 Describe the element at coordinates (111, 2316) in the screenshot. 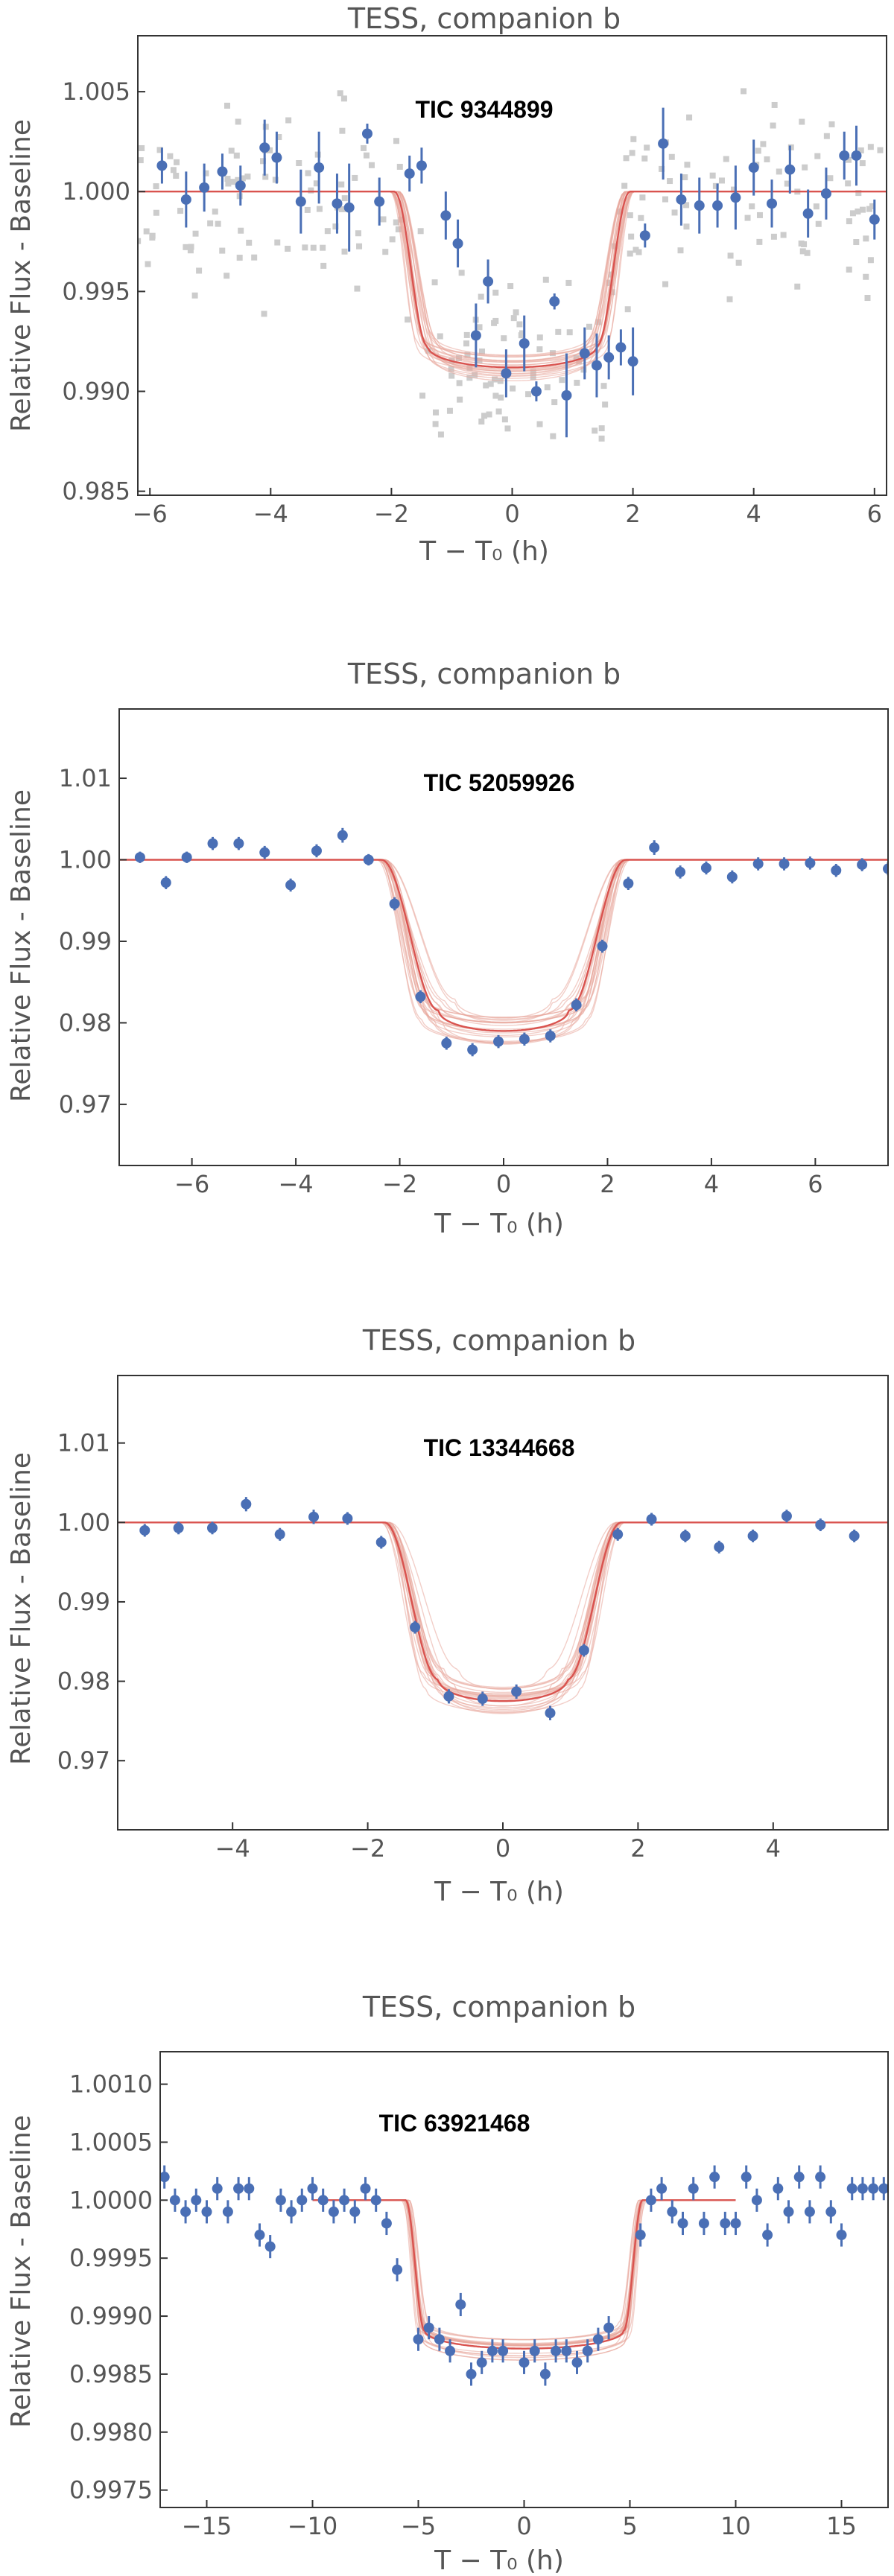

I see `y-tick-label: 0.9990` at that location.